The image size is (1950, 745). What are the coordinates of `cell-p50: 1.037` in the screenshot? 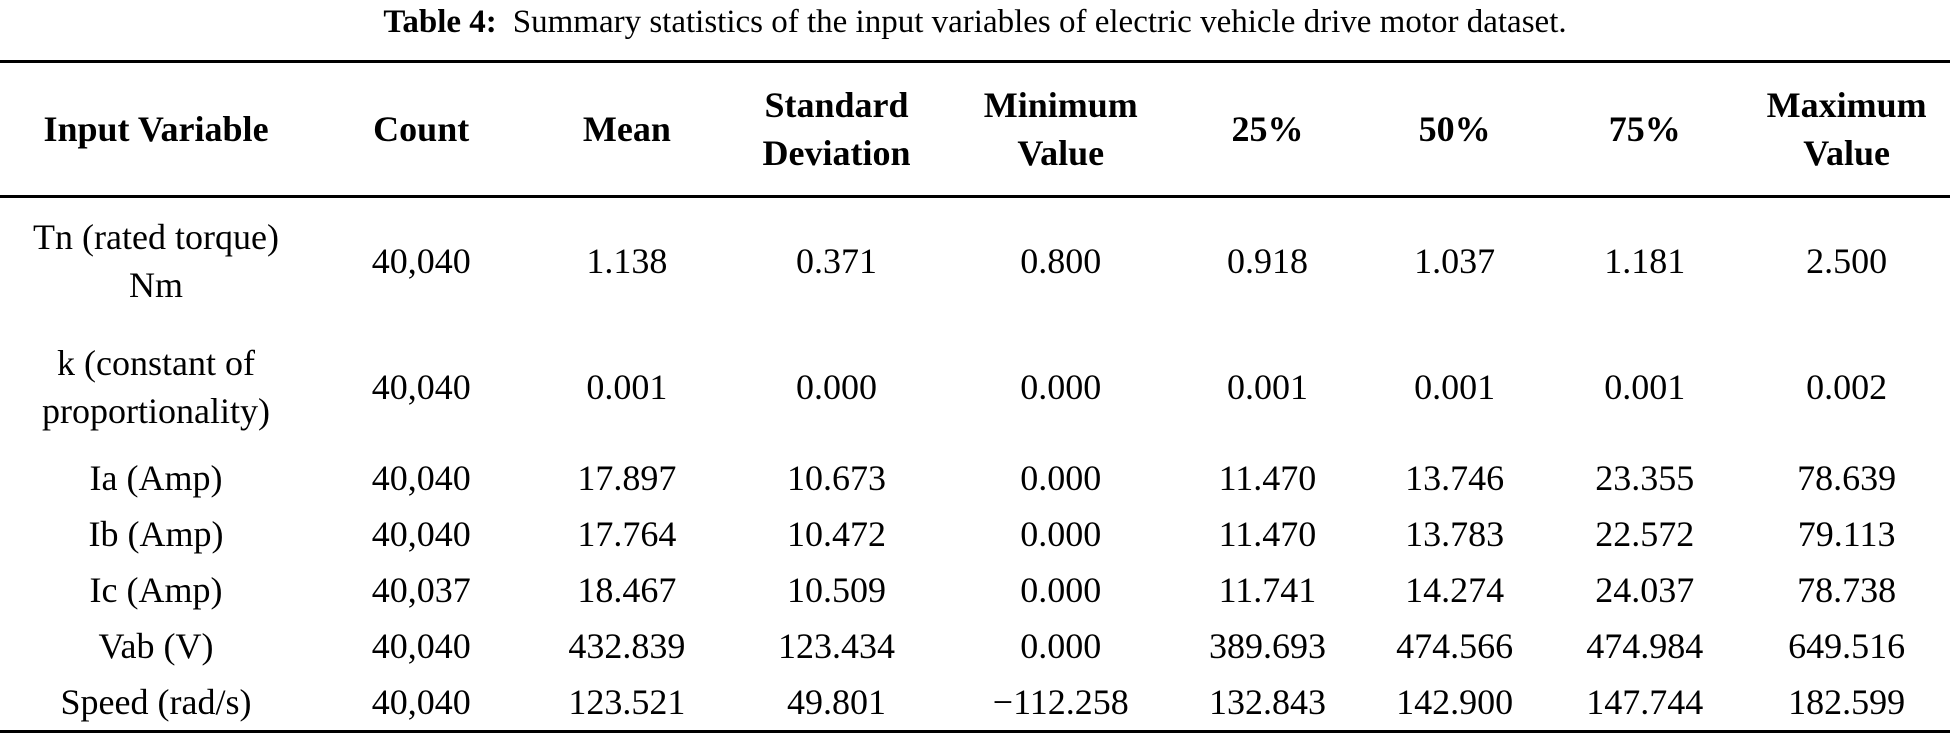 It's located at (1455, 260).